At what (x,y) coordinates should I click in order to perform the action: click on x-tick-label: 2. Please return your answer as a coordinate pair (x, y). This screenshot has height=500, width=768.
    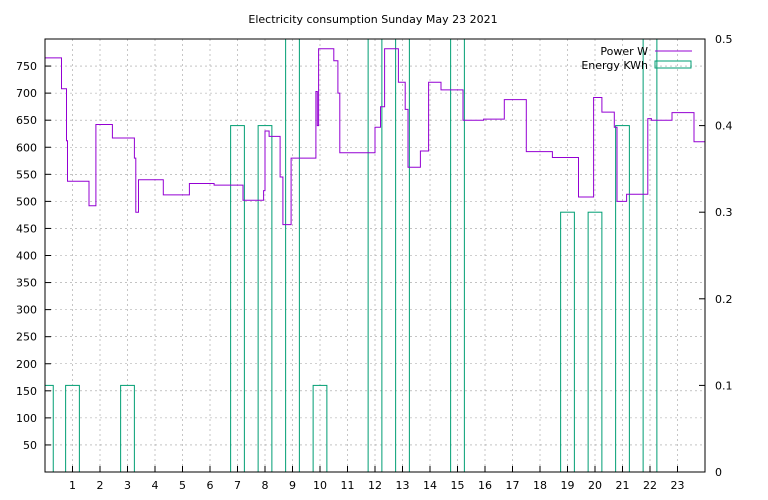
    Looking at the image, I should click on (100, 485).